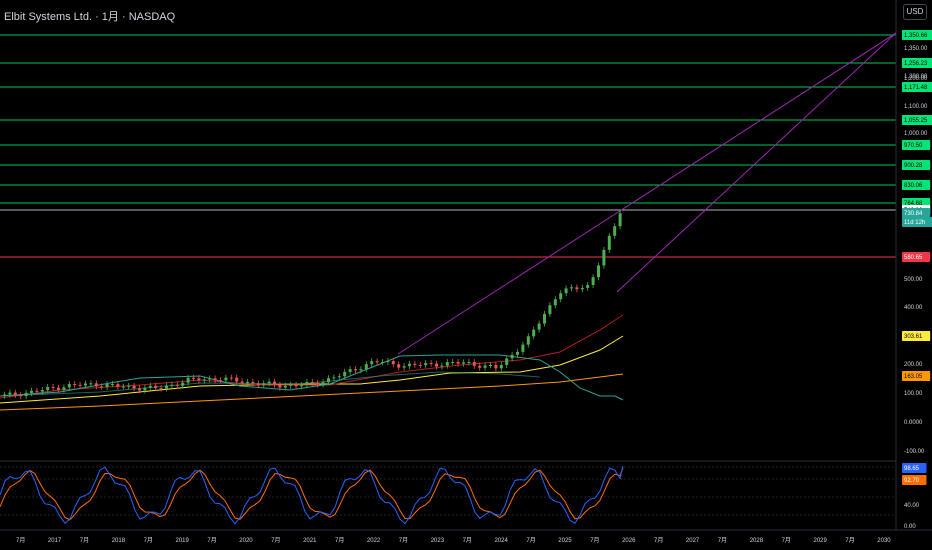  I want to click on level-badge: 1,350.66, so click(916, 36).